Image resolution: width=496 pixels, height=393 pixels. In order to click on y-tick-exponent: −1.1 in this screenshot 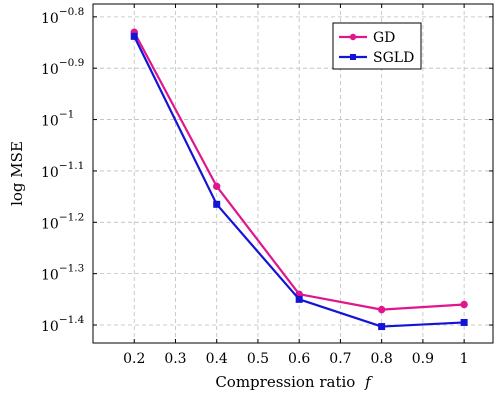, I will do `click(72, 166)`.